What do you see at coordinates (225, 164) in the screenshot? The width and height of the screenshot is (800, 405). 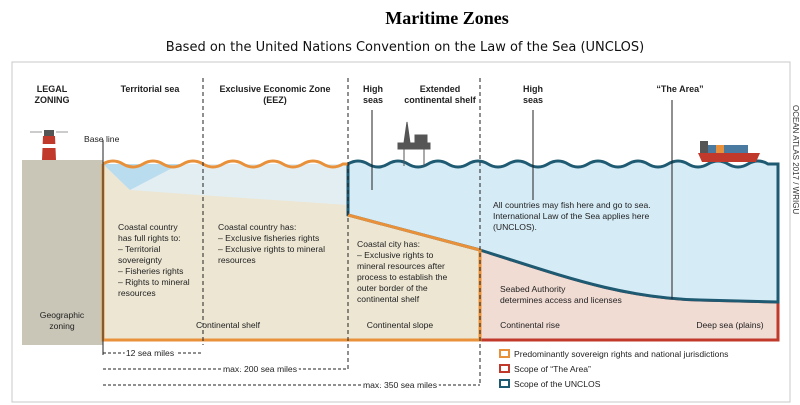 I see `orange-surface` at bounding box center [225, 164].